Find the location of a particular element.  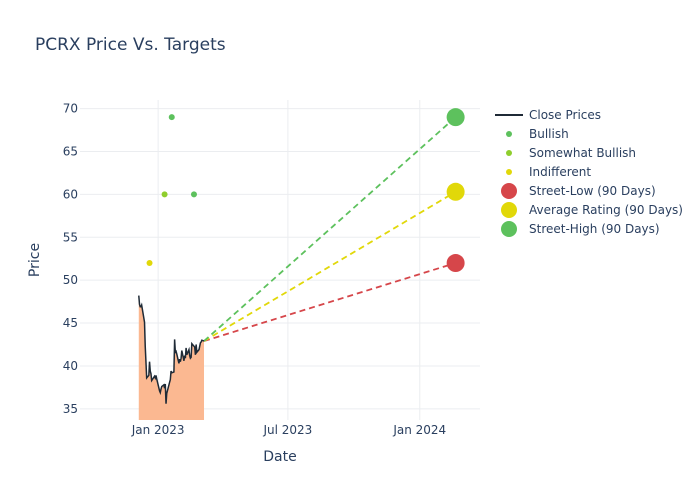

y-tick-label: 60 is located at coordinates (70, 194).